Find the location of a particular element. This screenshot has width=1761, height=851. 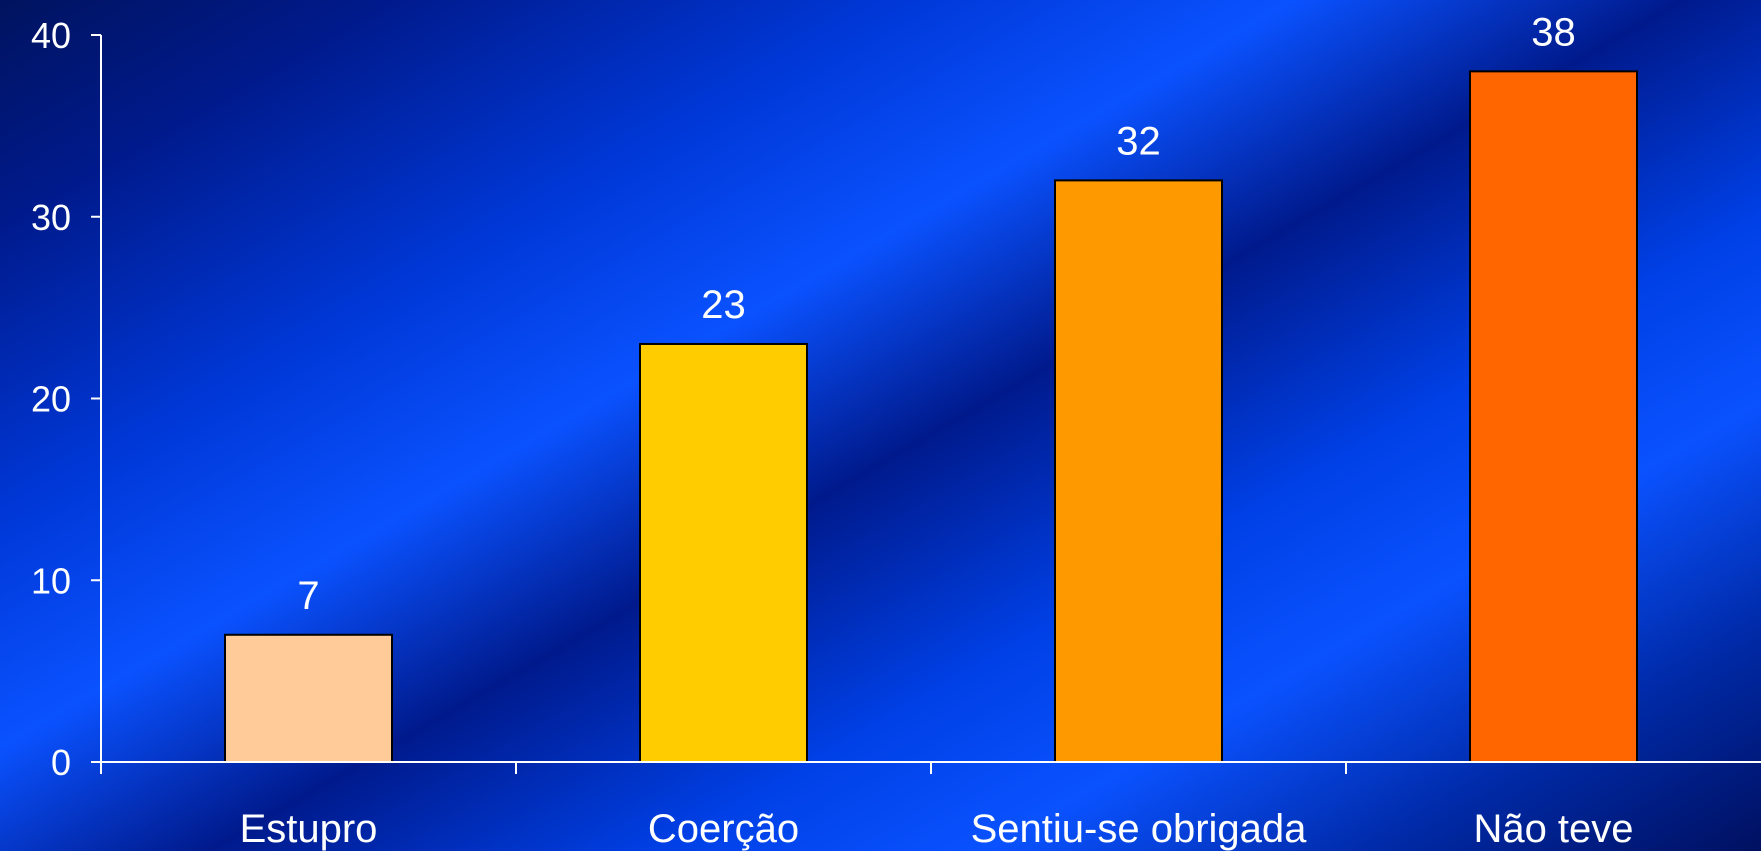

x-tick-label: Não teve is located at coordinates (1553, 829).